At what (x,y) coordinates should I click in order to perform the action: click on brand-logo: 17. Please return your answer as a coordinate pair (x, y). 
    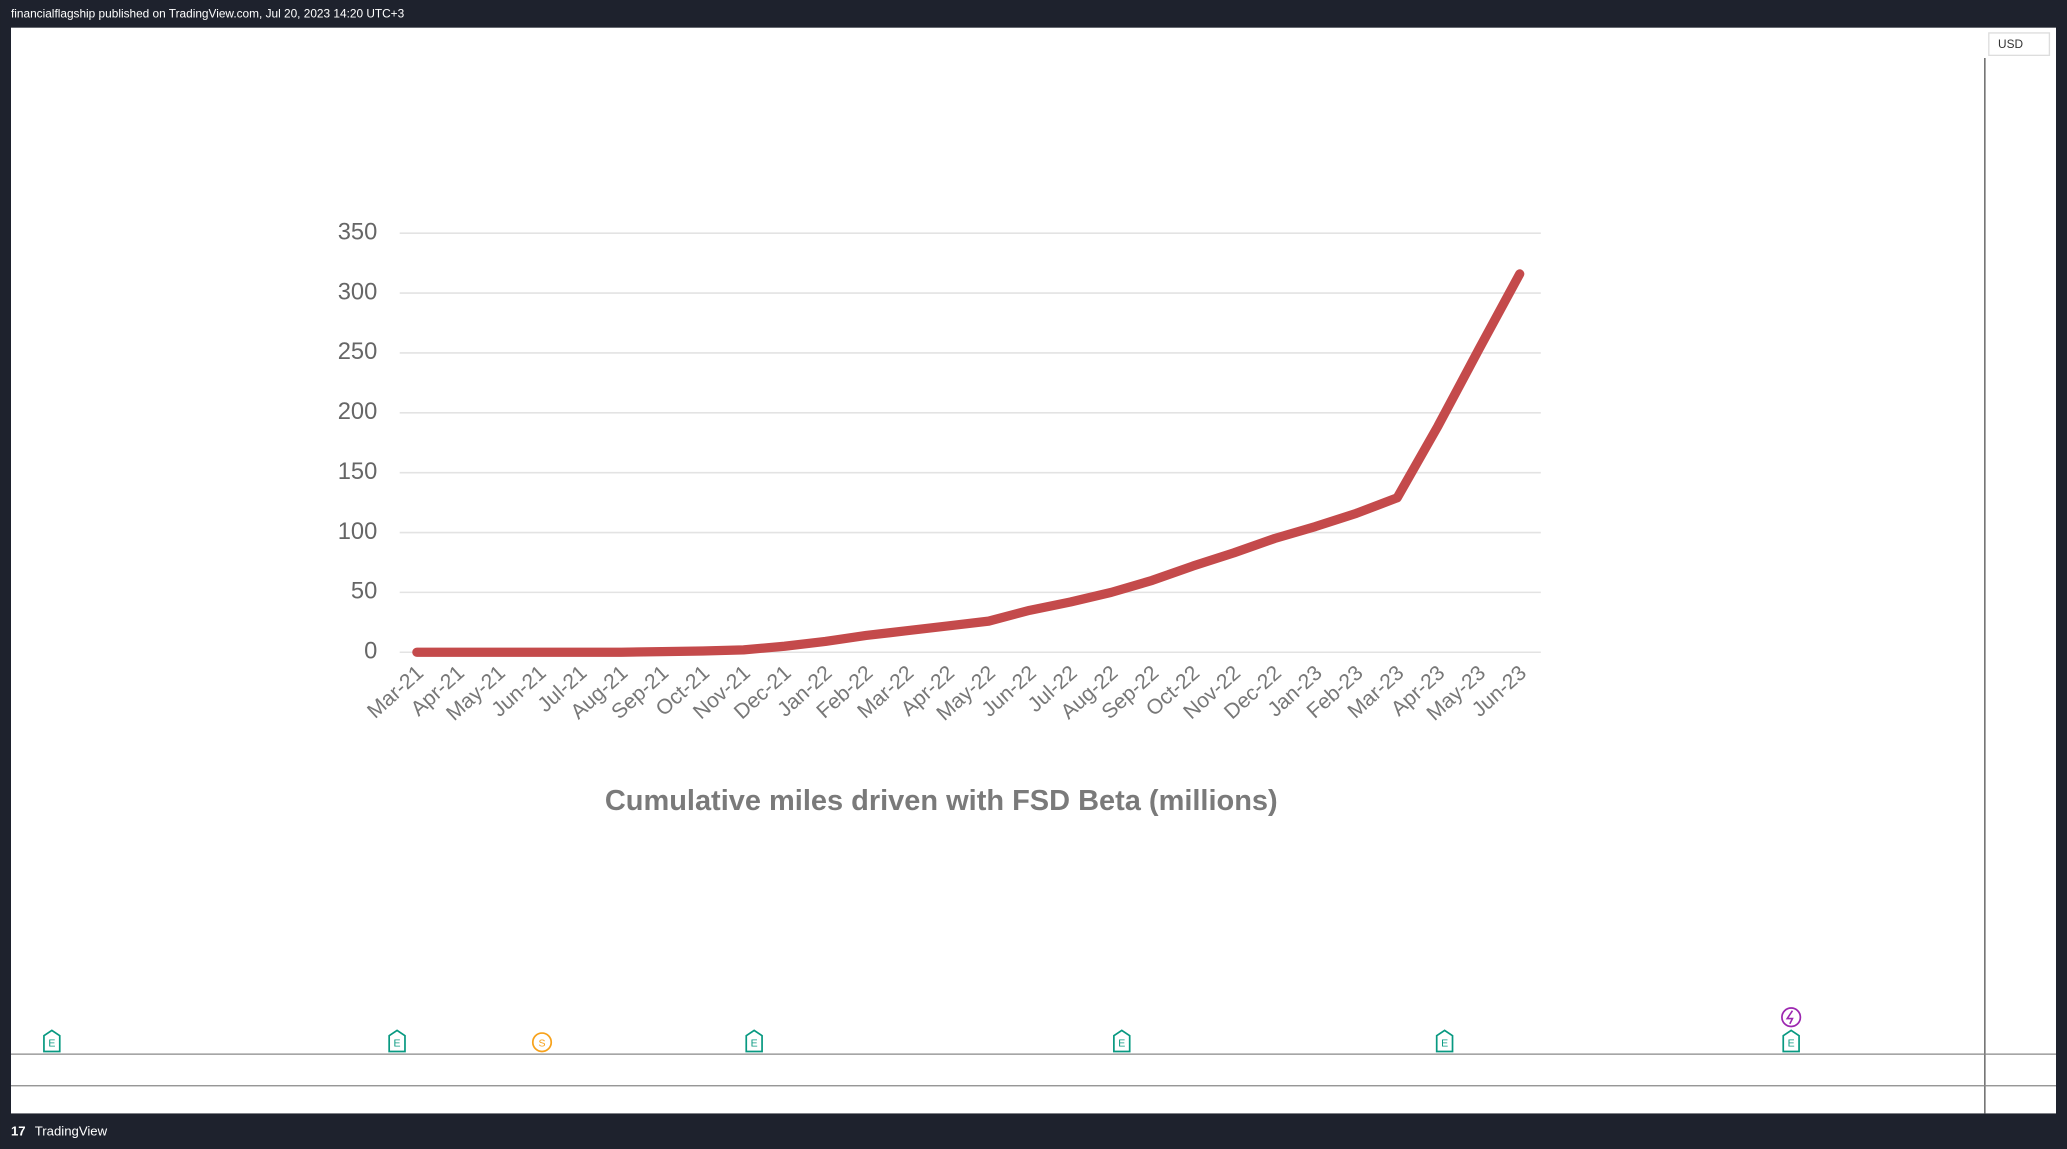
    Looking at the image, I should click on (18, 1130).